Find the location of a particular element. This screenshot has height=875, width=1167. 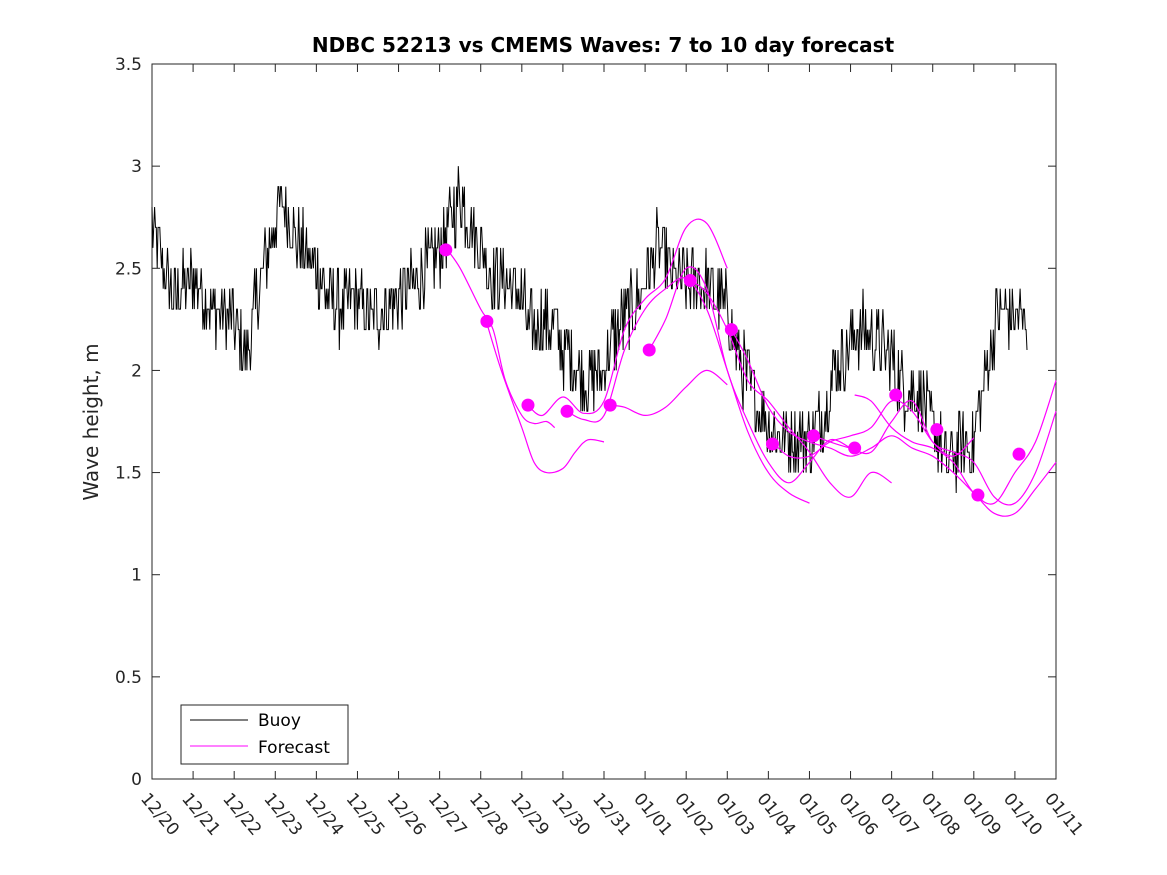

y-tick-label: 3.5 is located at coordinates (128, 65).